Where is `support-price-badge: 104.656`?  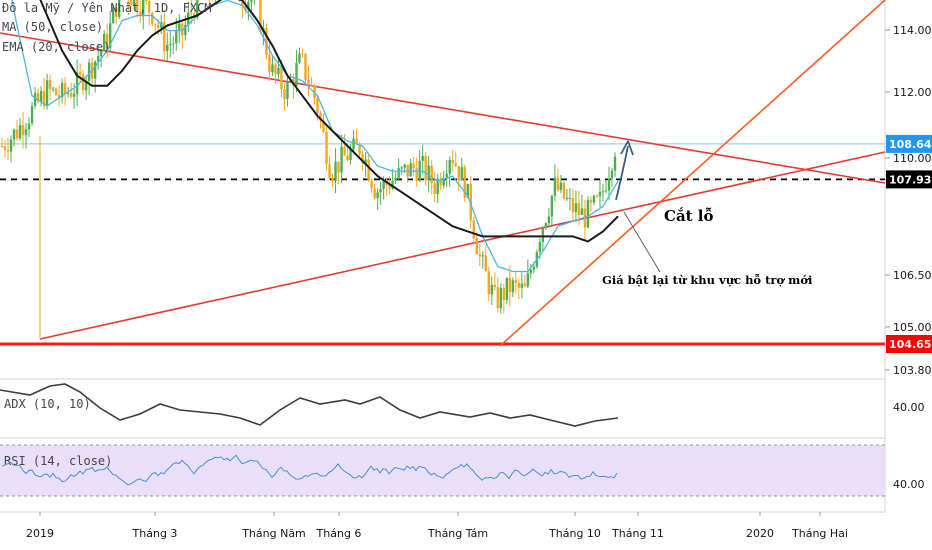 support-price-badge: 104.656 is located at coordinates (910, 344).